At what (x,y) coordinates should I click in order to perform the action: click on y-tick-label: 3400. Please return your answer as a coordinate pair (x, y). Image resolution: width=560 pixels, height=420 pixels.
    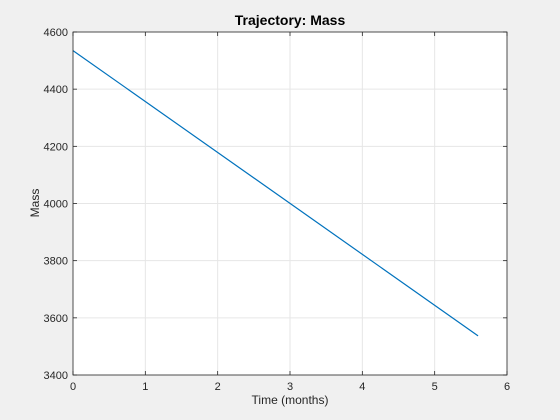
    Looking at the image, I should click on (56, 376).